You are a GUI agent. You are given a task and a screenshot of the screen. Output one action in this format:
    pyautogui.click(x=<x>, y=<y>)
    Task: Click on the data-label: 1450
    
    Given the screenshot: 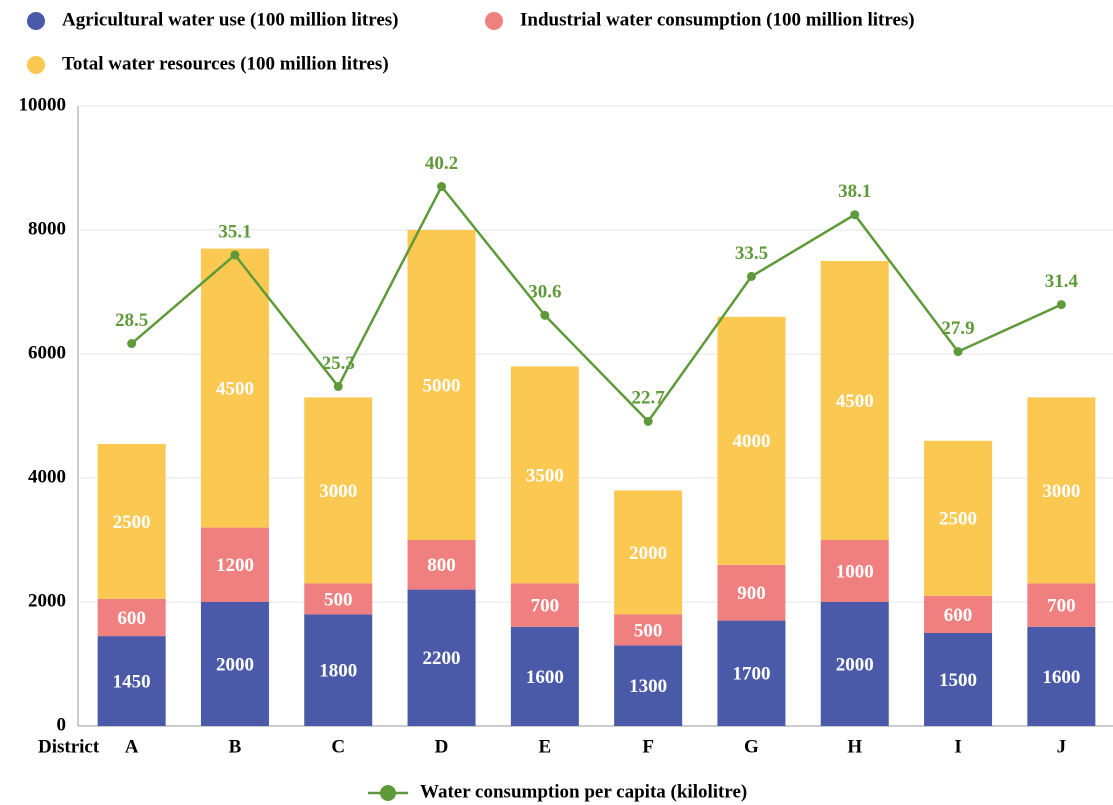 What is the action you would take?
    pyautogui.click(x=132, y=681)
    